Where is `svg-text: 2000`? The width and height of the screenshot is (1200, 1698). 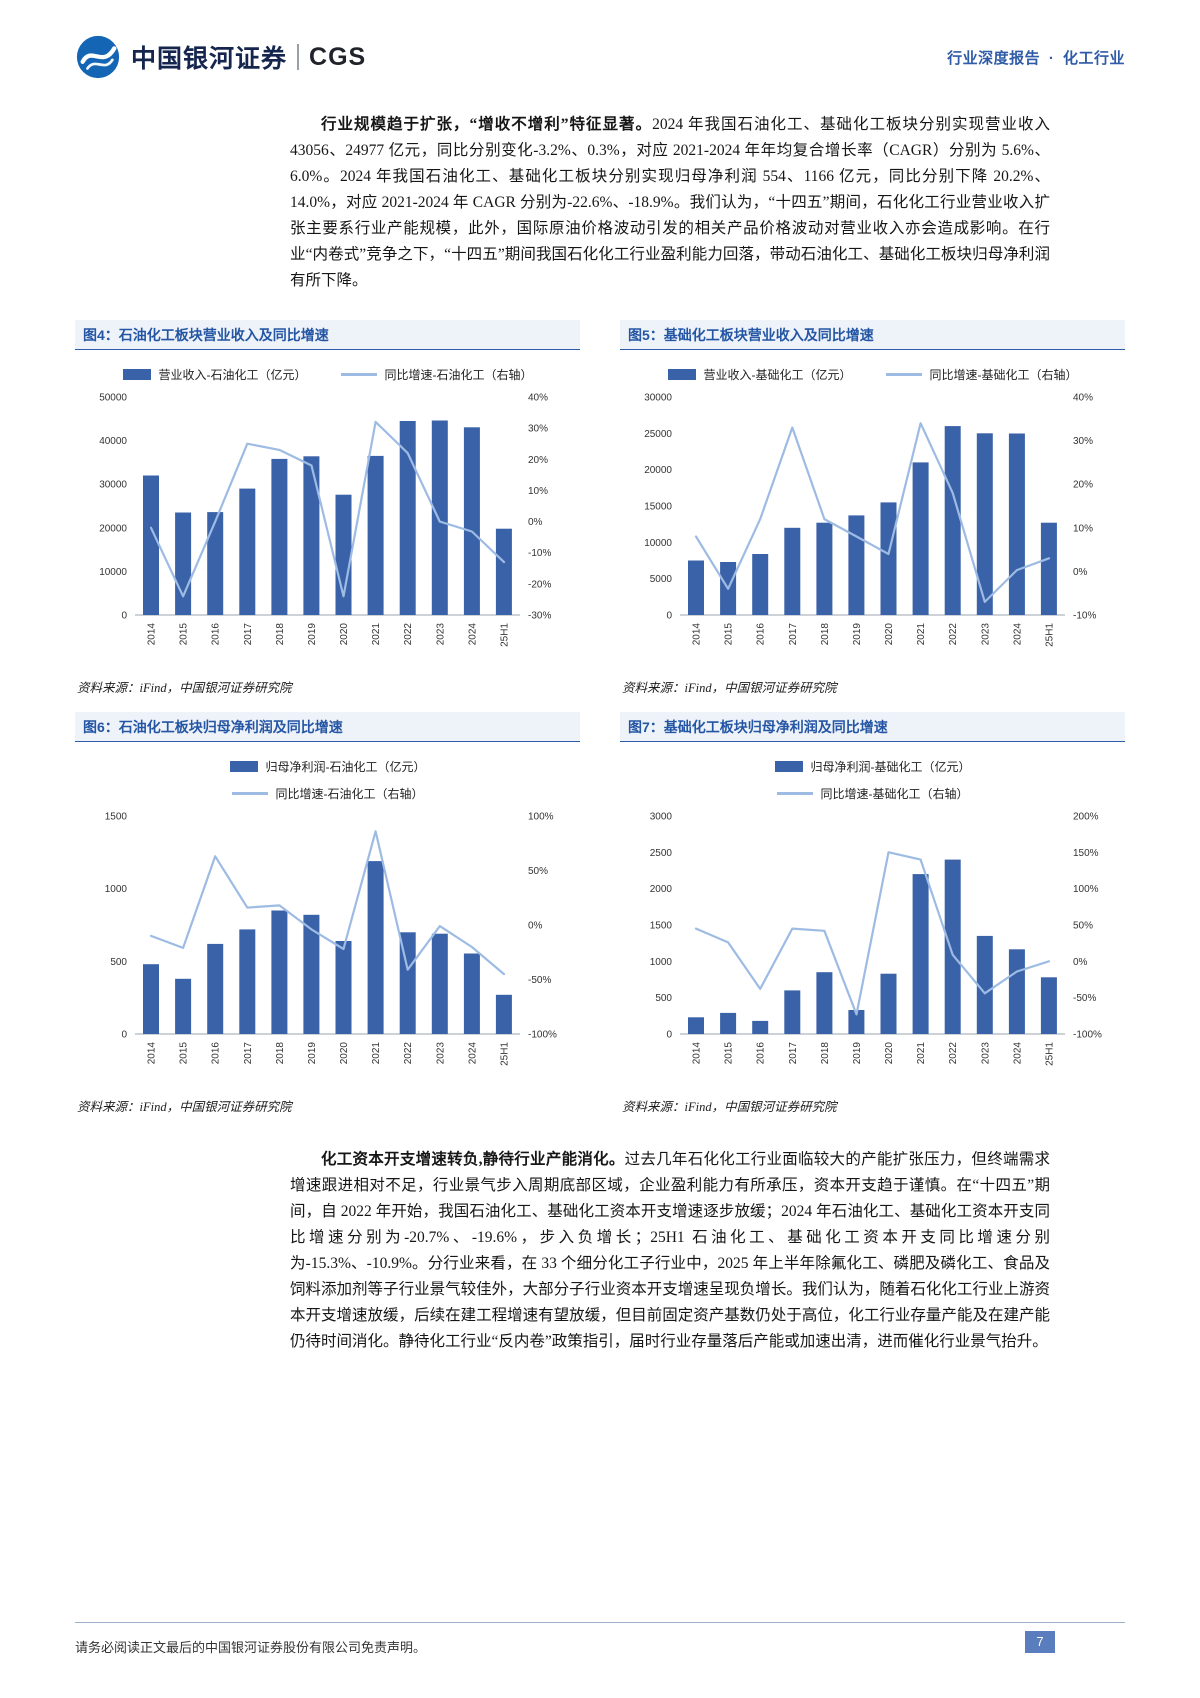 svg-text: 2000 is located at coordinates (661, 889).